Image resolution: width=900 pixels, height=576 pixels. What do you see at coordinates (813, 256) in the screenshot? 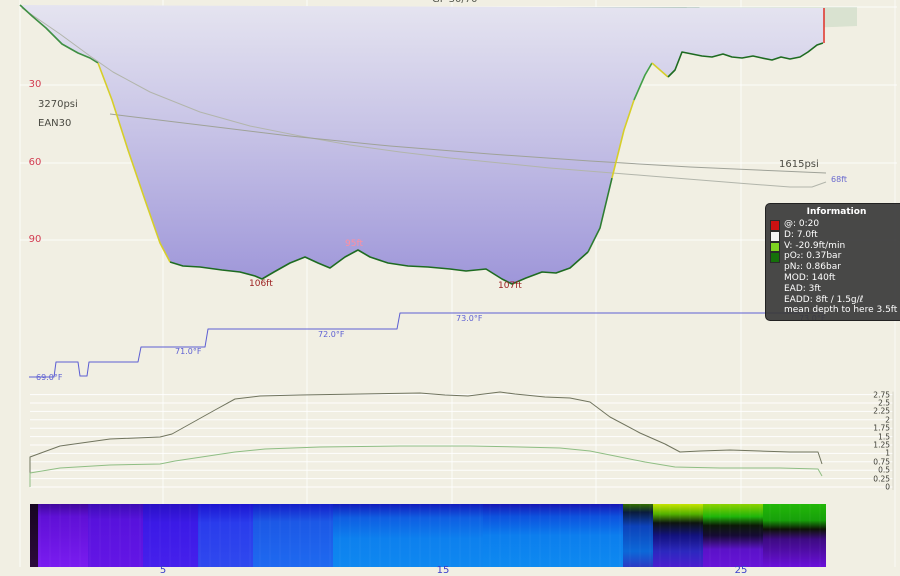
I see `information-row: pO₂: 0.37bar` at bounding box center [813, 256].